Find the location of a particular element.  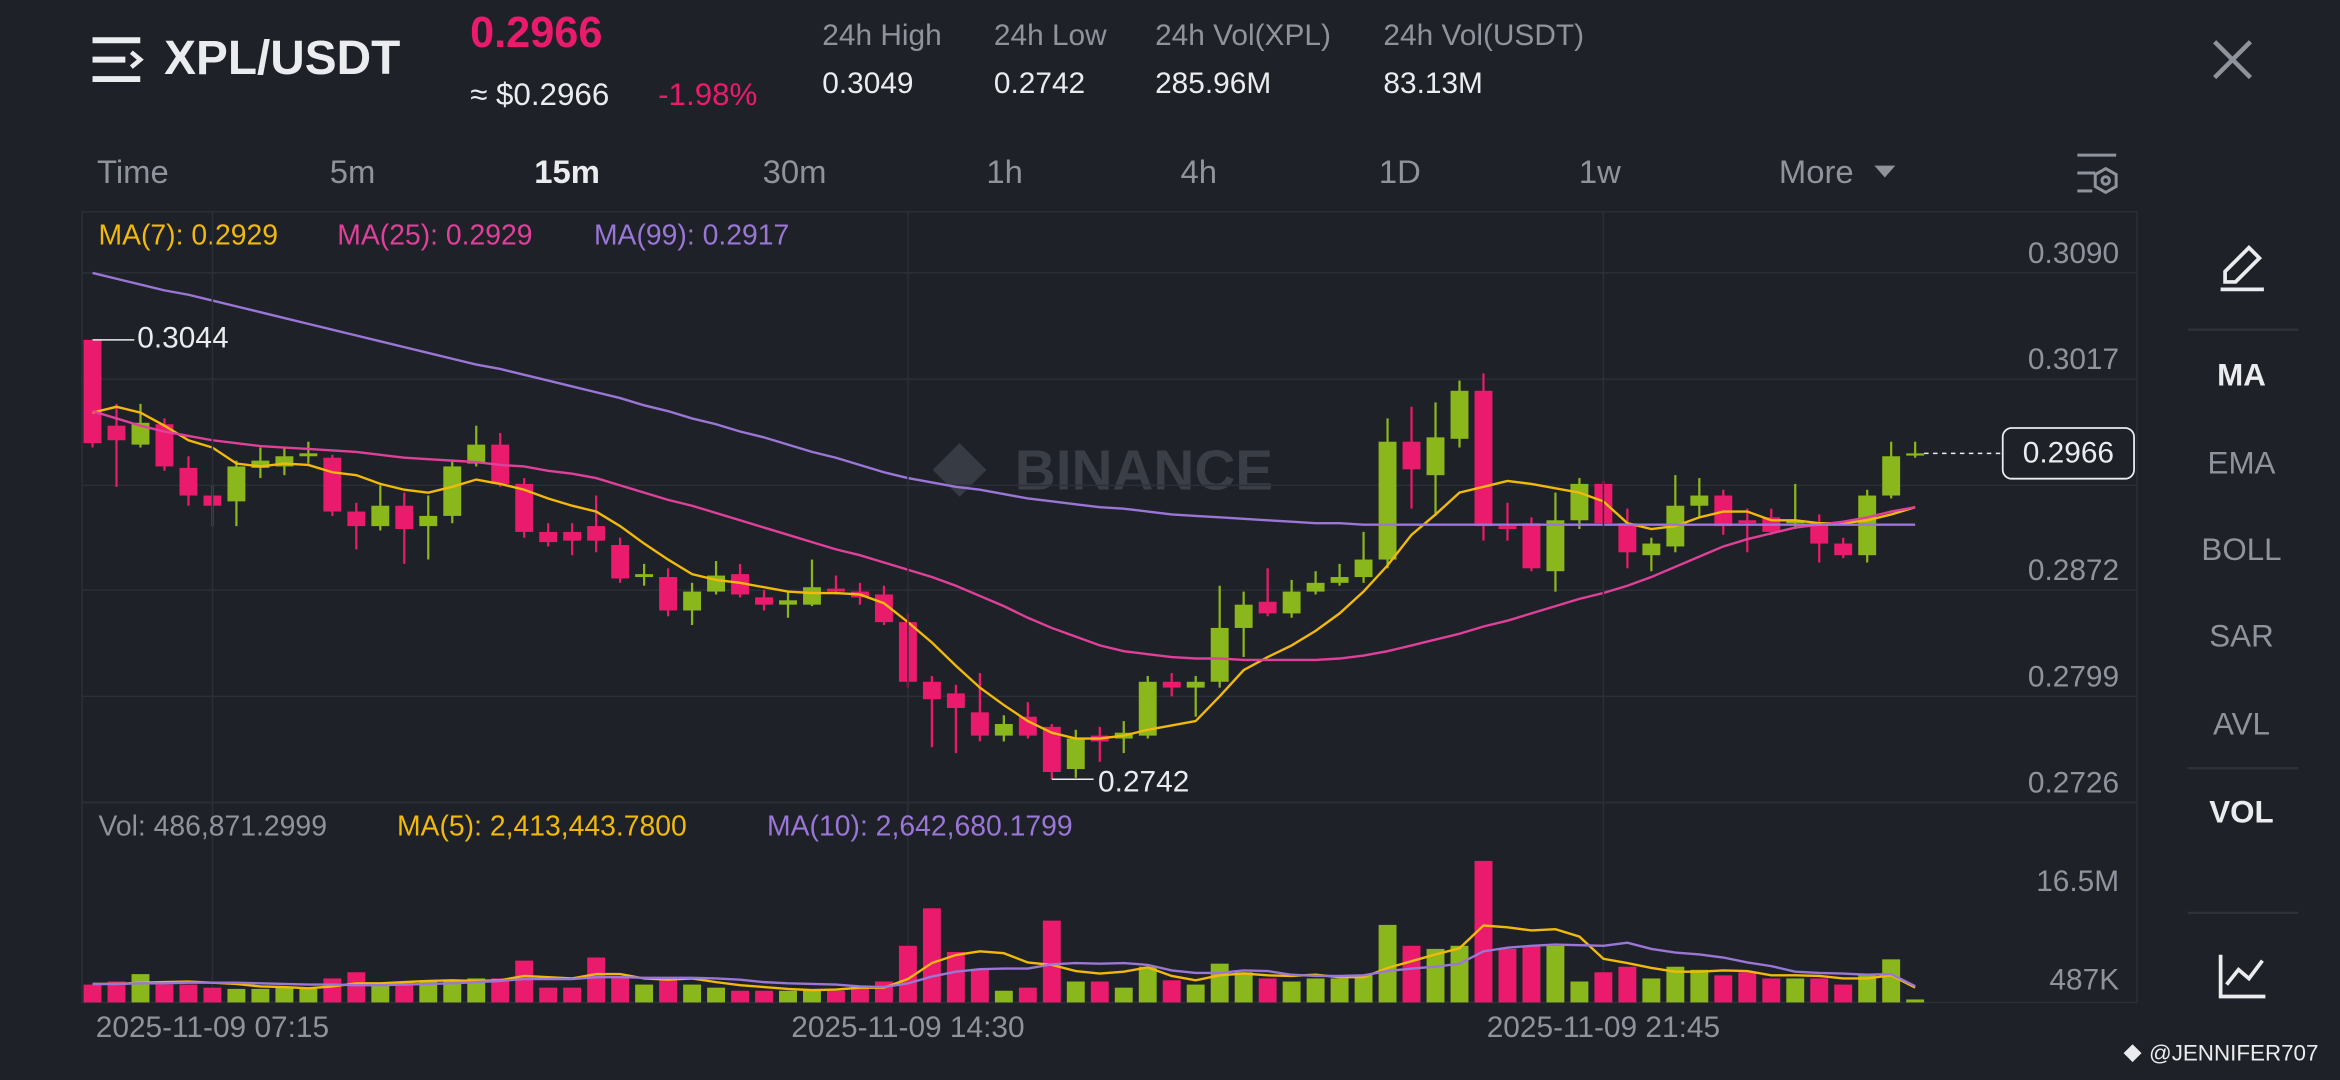

draw-tool-button is located at coordinates (2242, 268).